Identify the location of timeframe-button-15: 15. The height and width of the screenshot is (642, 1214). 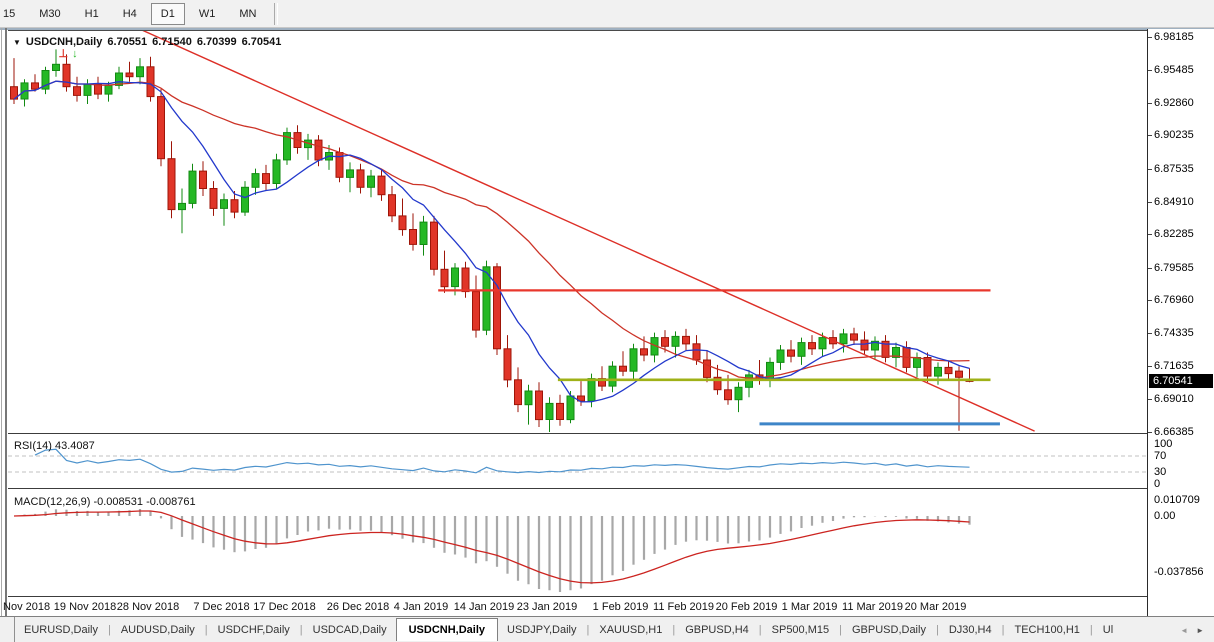
(9, 13).